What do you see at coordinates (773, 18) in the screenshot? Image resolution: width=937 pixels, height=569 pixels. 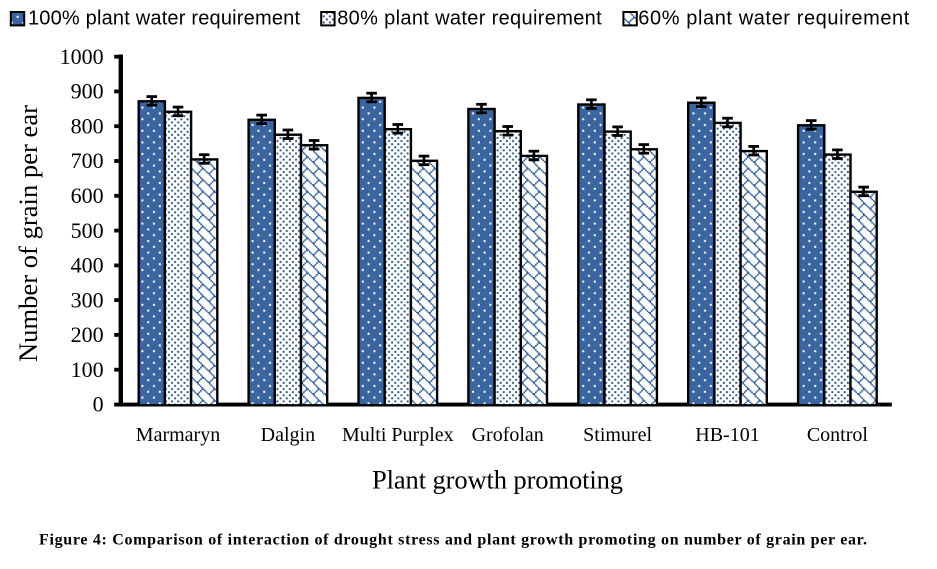 I see `svg-text: 60% plant water requirement` at bounding box center [773, 18].